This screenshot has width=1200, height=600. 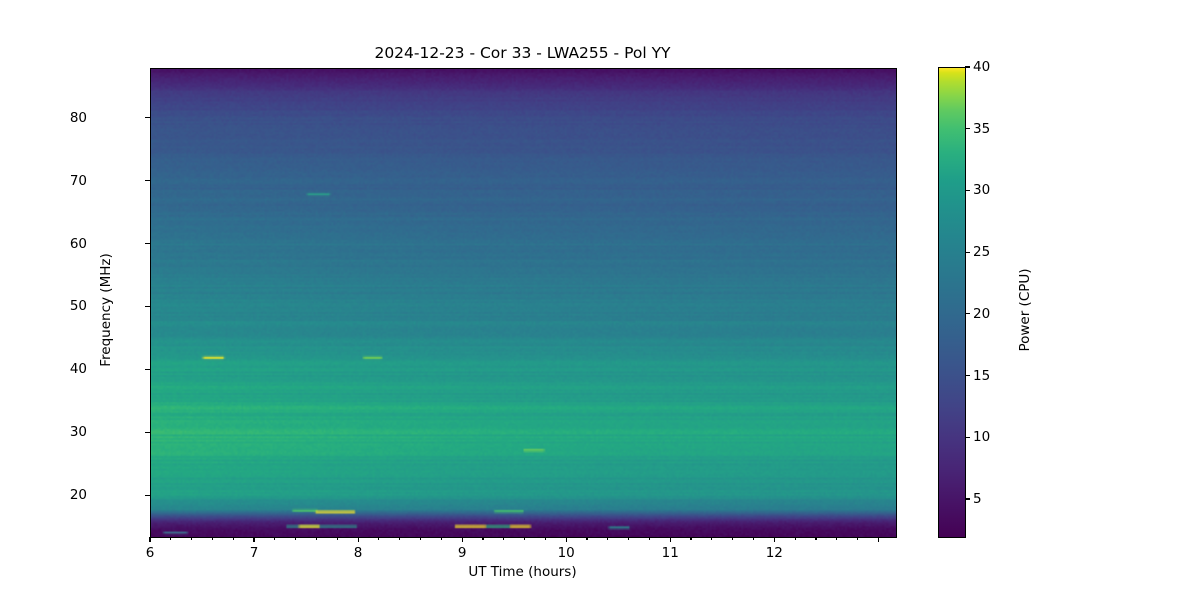 What do you see at coordinates (337, 538) in the screenshot?
I see `x-tick-7.8` at bounding box center [337, 538].